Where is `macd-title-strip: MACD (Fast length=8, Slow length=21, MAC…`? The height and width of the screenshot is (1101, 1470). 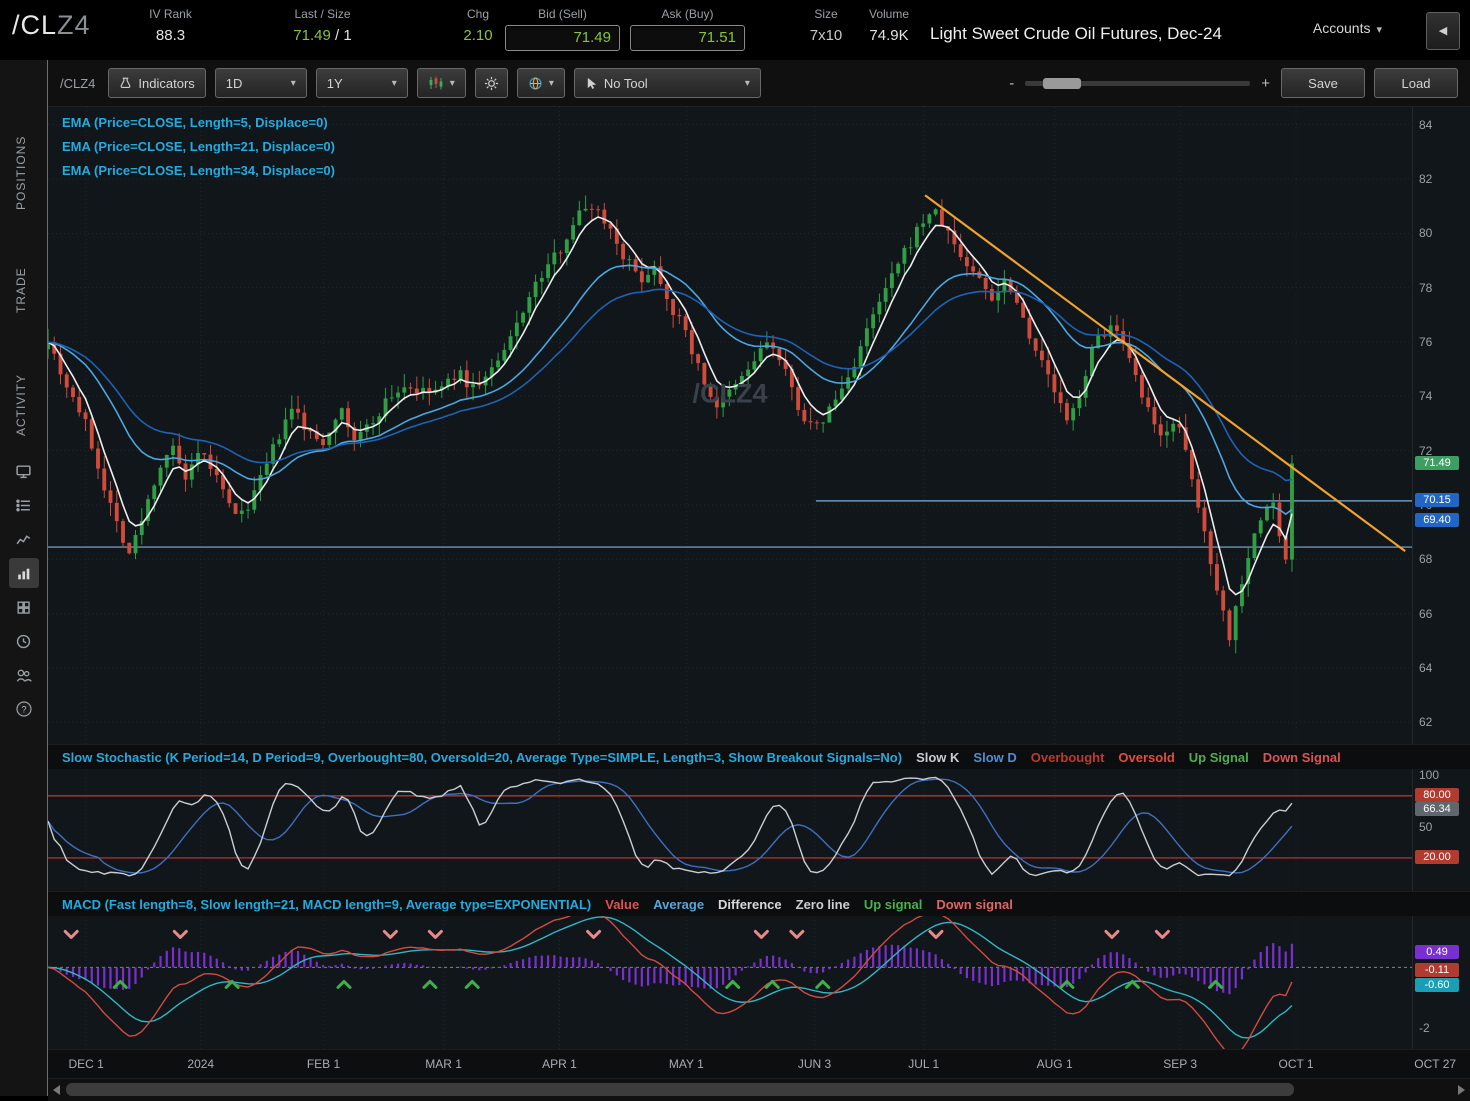 macd-title-strip: MACD (Fast length=8, Slow length=21, MAC… is located at coordinates (759, 903).